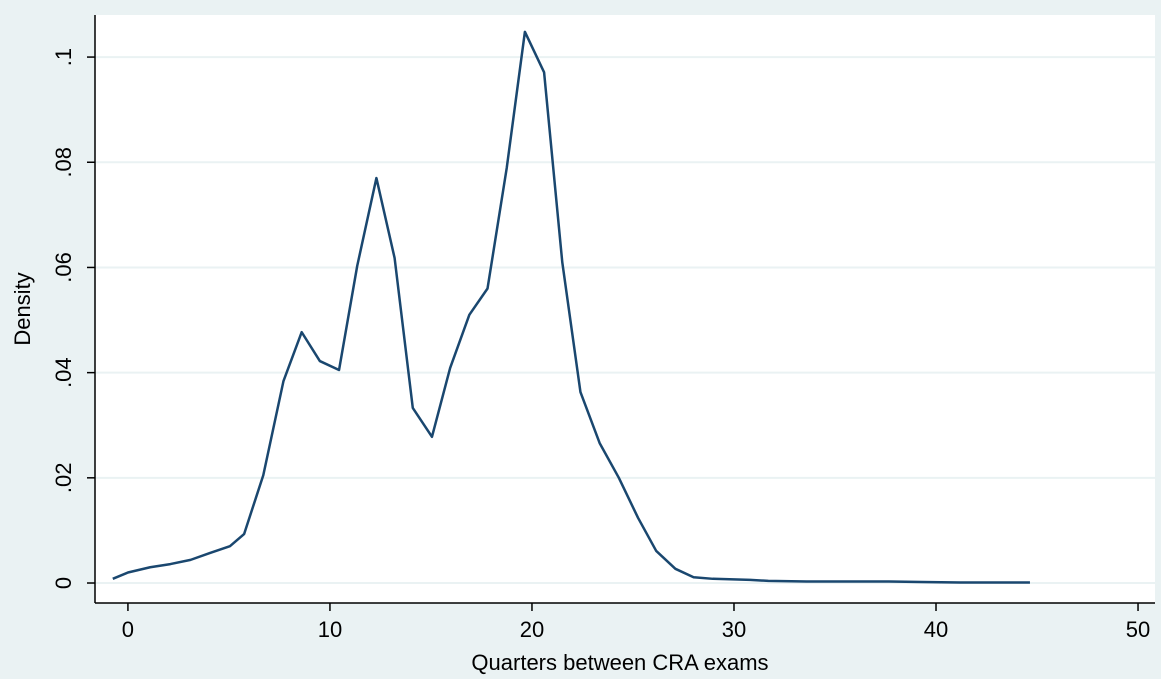 Image resolution: width=1161 pixels, height=679 pixels. What do you see at coordinates (63, 57) in the screenshot?
I see `y-tick-label: .1` at bounding box center [63, 57].